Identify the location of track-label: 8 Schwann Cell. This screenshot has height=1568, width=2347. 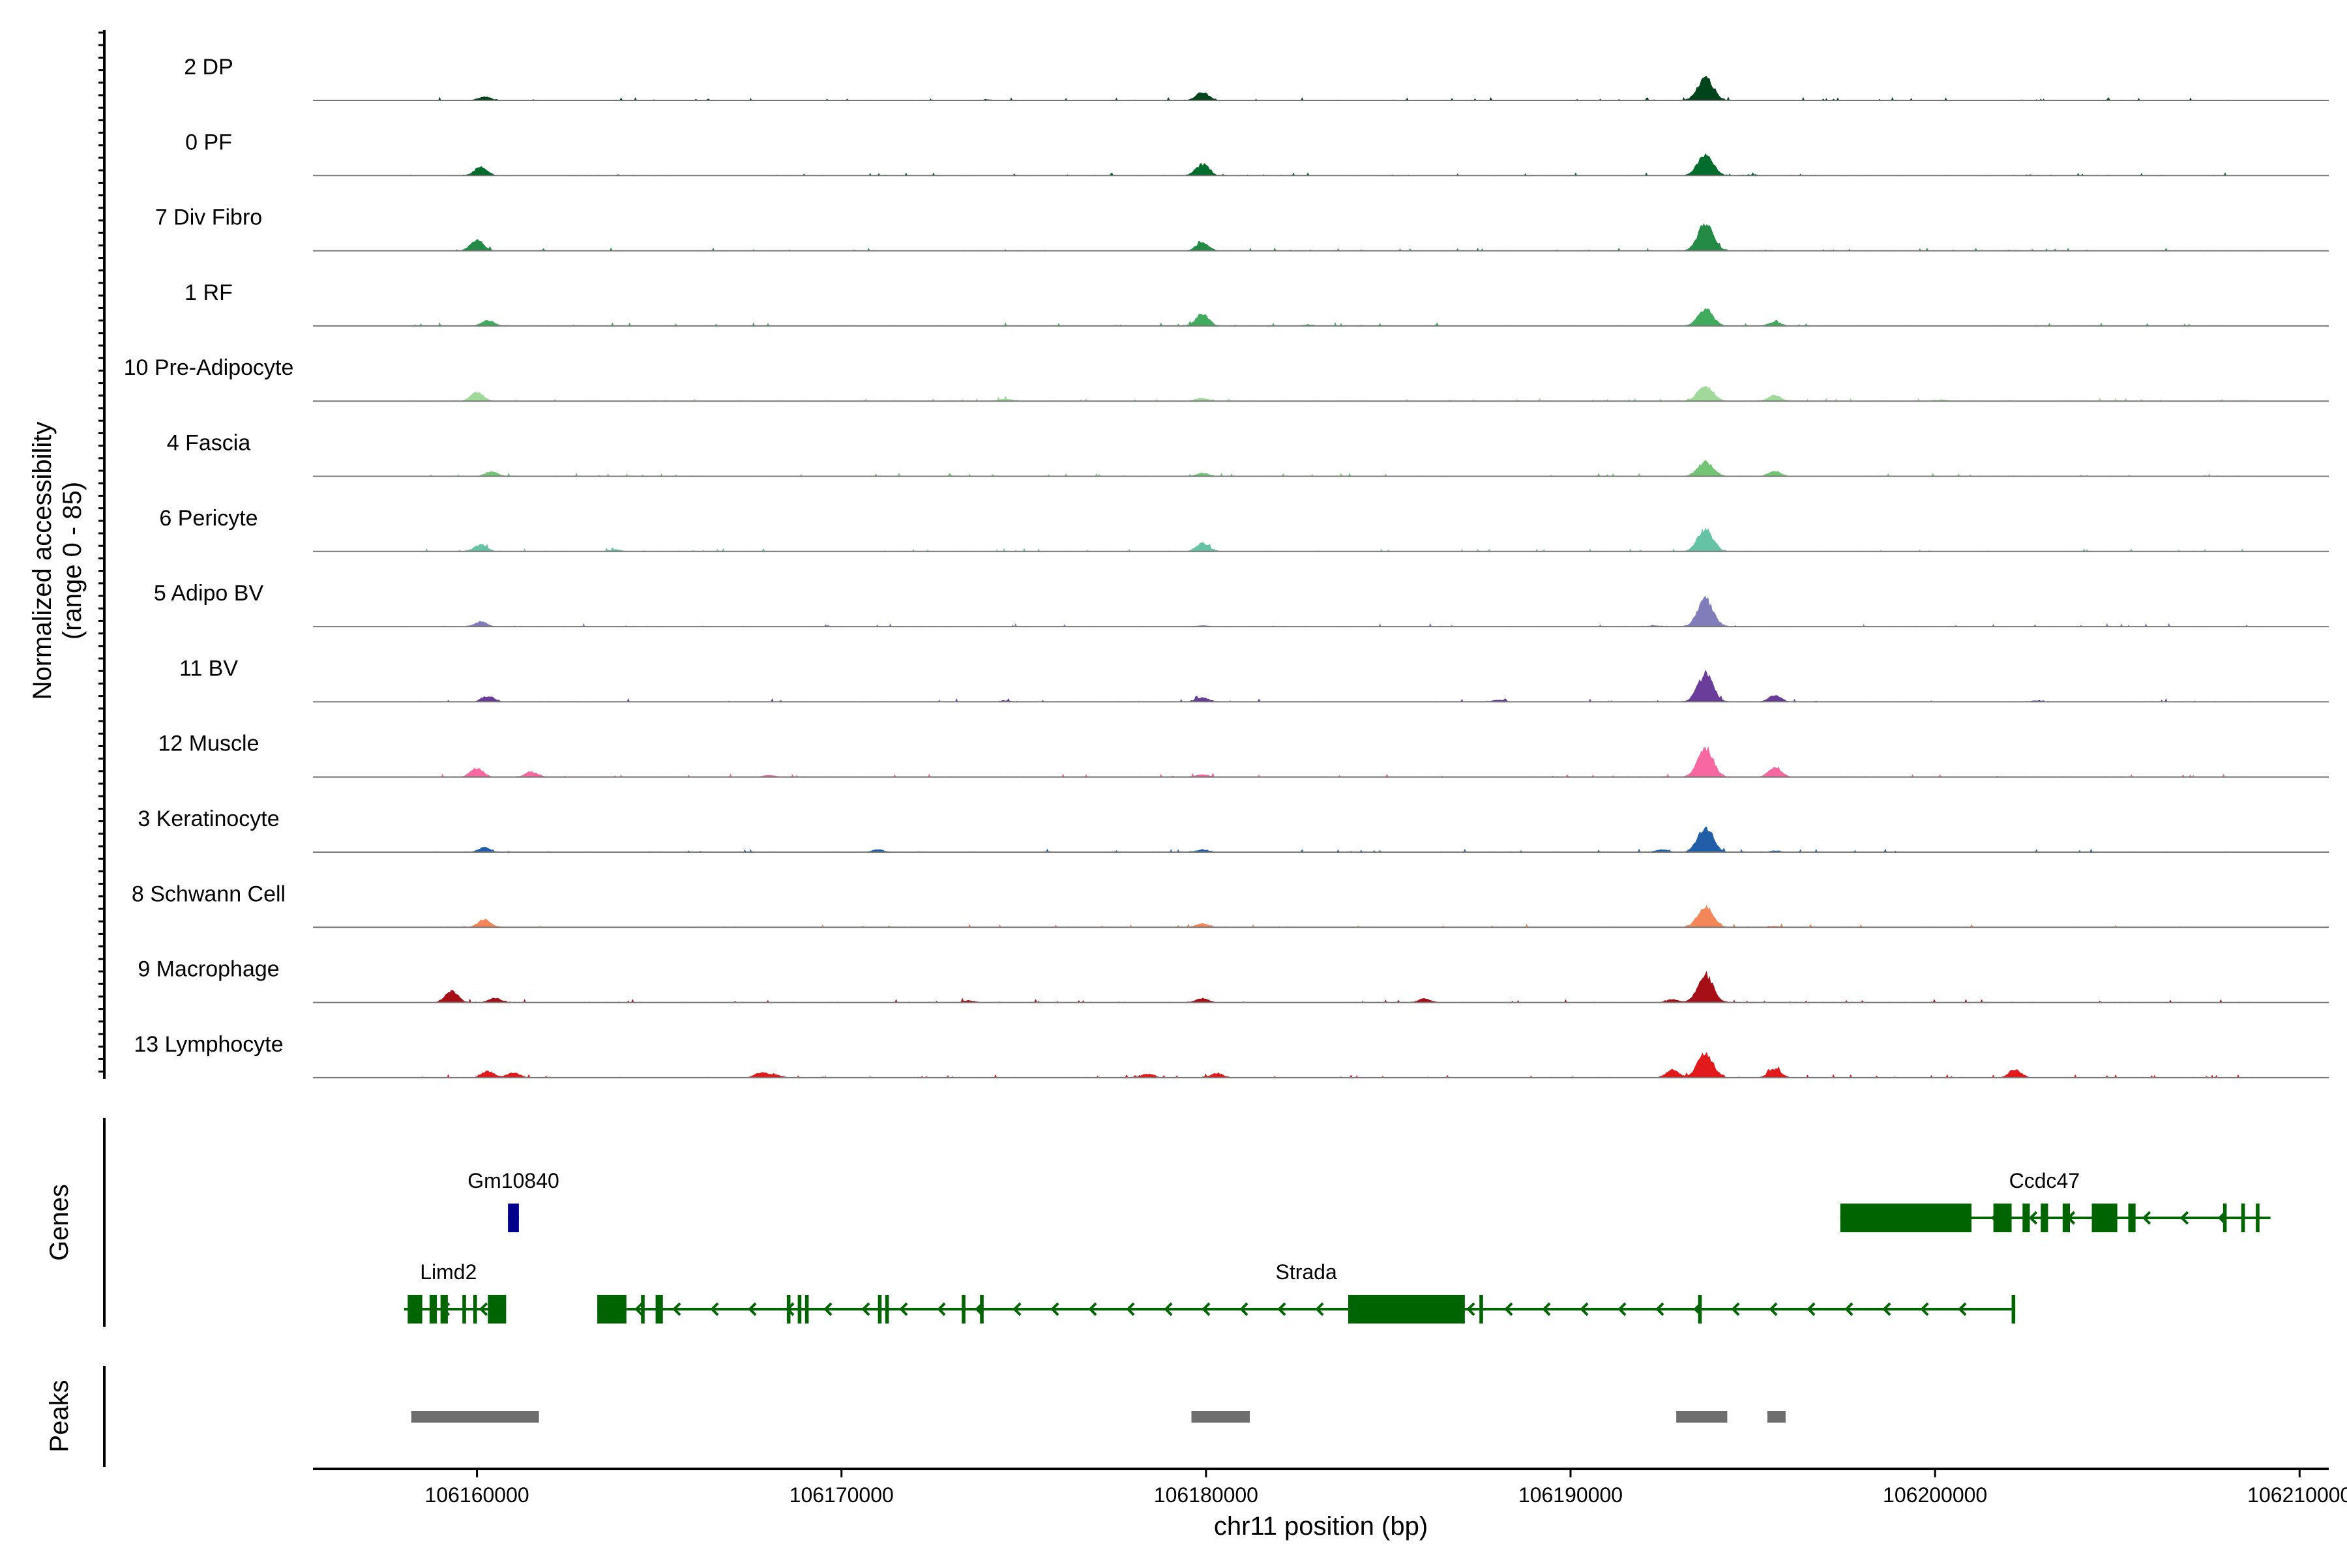
(209, 894).